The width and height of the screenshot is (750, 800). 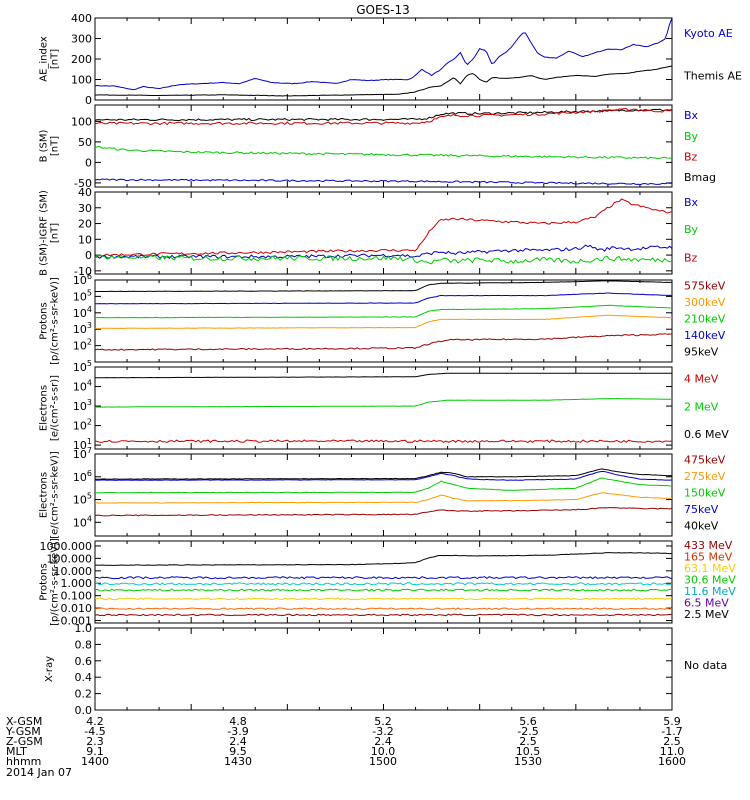 What do you see at coordinates (705, 476) in the screenshot?
I see `legend-label: 275keV` at bounding box center [705, 476].